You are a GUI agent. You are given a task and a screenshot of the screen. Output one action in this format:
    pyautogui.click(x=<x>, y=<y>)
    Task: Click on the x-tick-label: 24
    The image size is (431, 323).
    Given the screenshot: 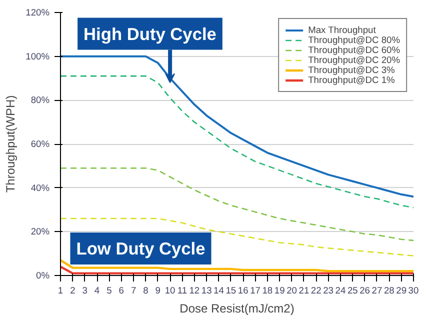 What is the action you would take?
    pyautogui.click(x=340, y=291)
    